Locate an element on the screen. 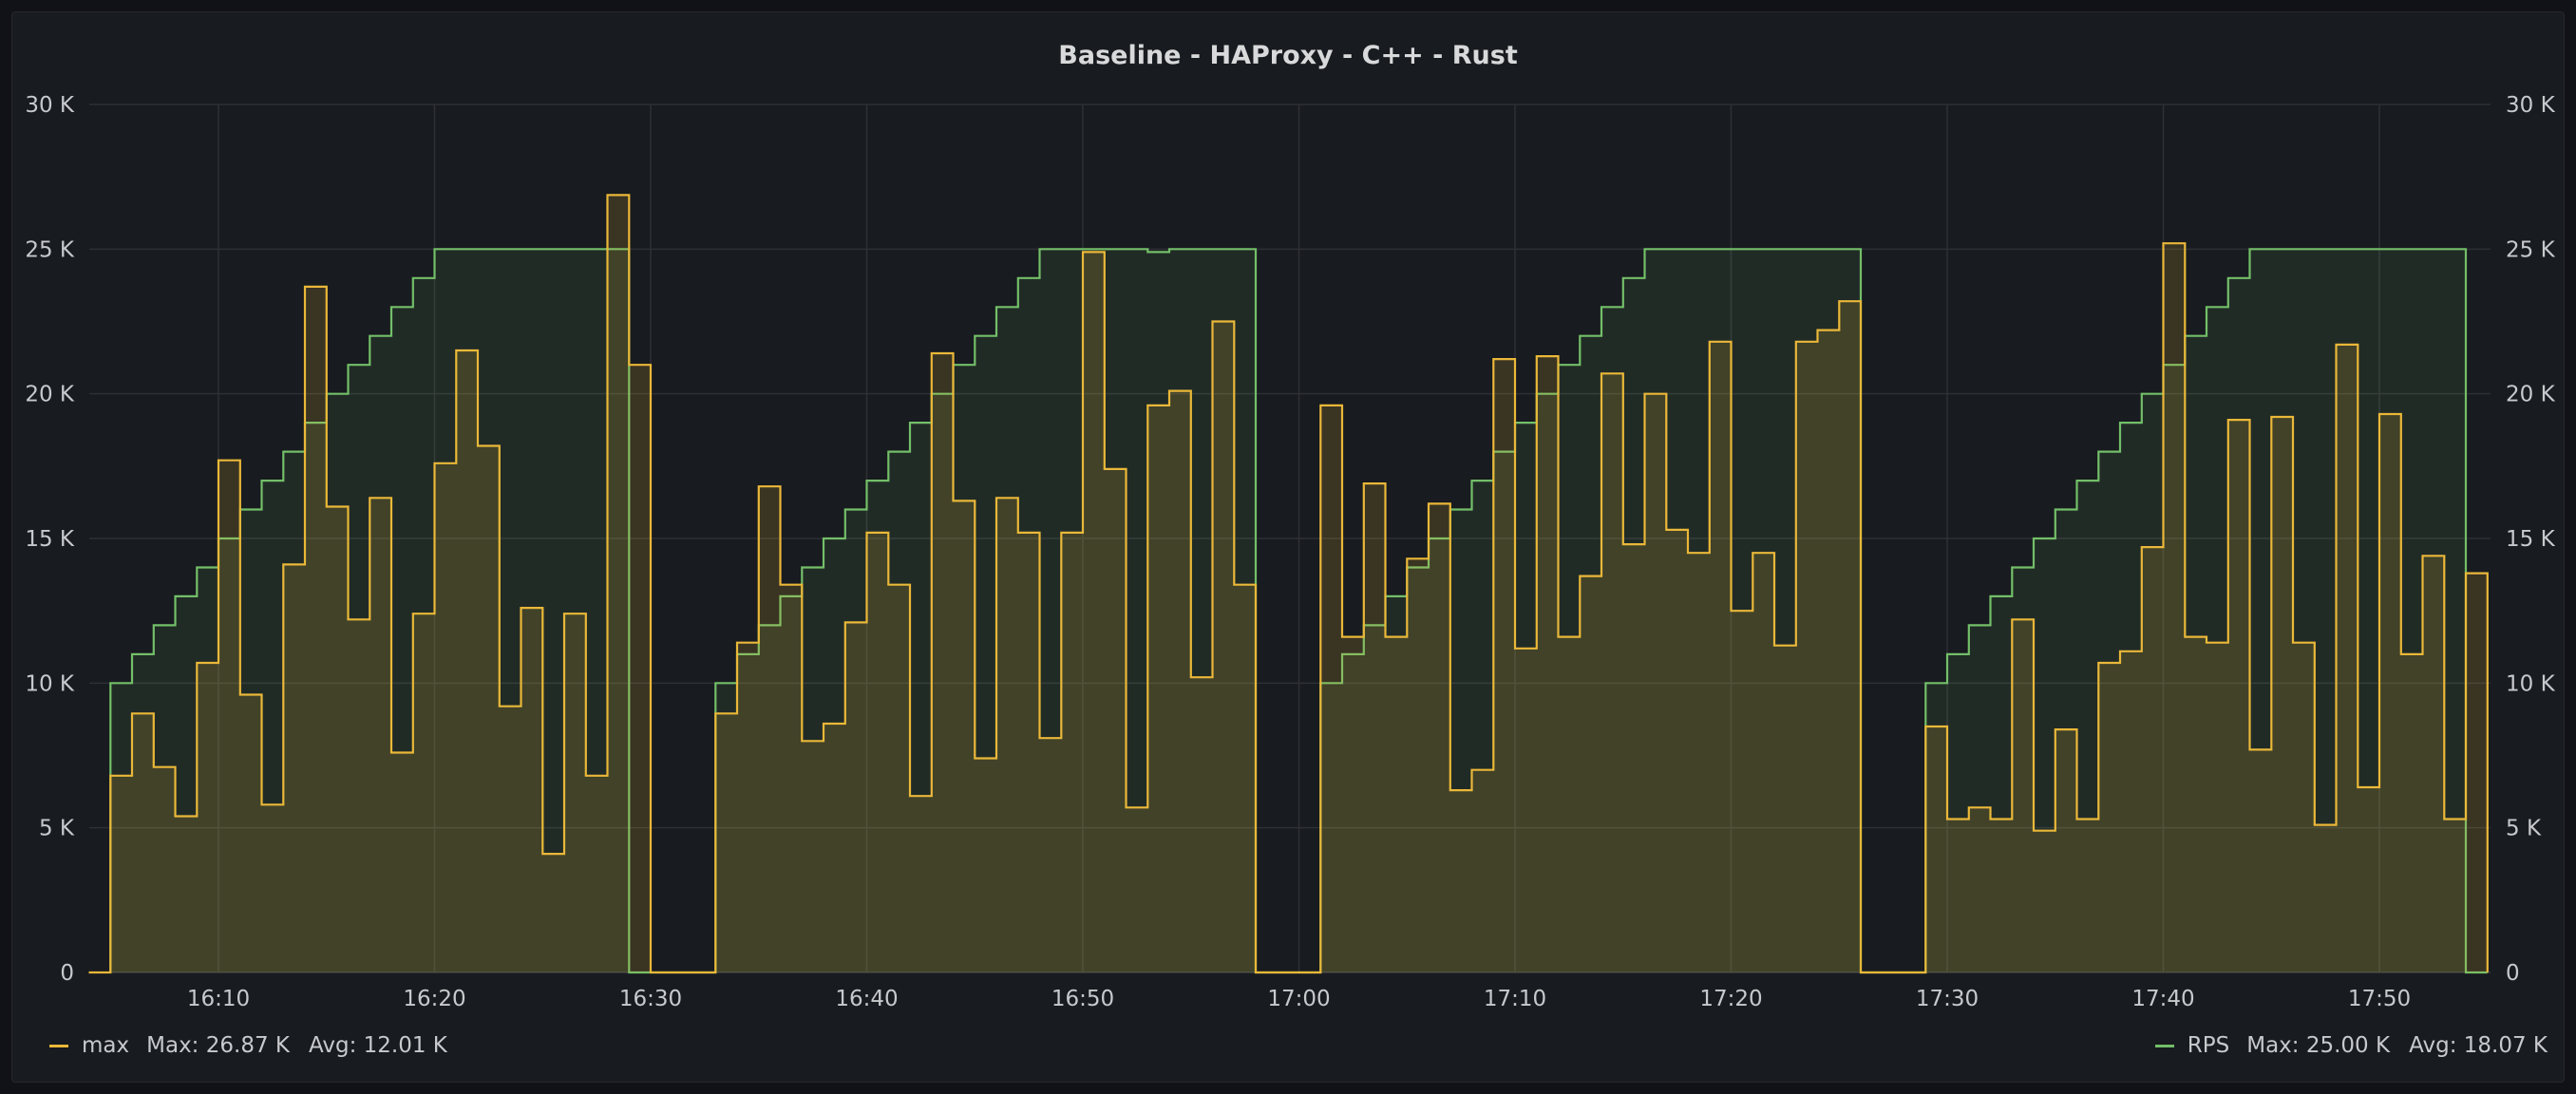  y-tick-label-right: 5 K is located at coordinates (2524, 829).